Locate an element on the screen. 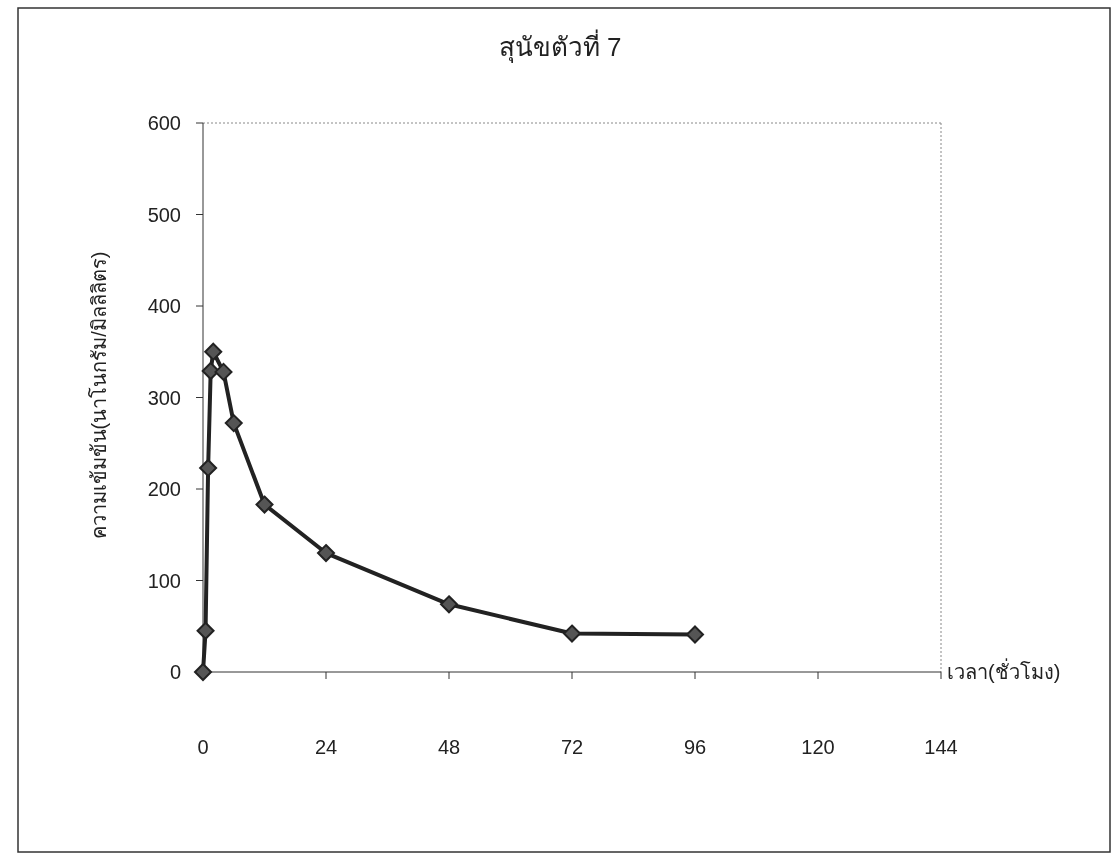 The width and height of the screenshot is (1119, 862). x-axis-title: เวลา(ชั่วโมง) is located at coordinates (1004, 670).